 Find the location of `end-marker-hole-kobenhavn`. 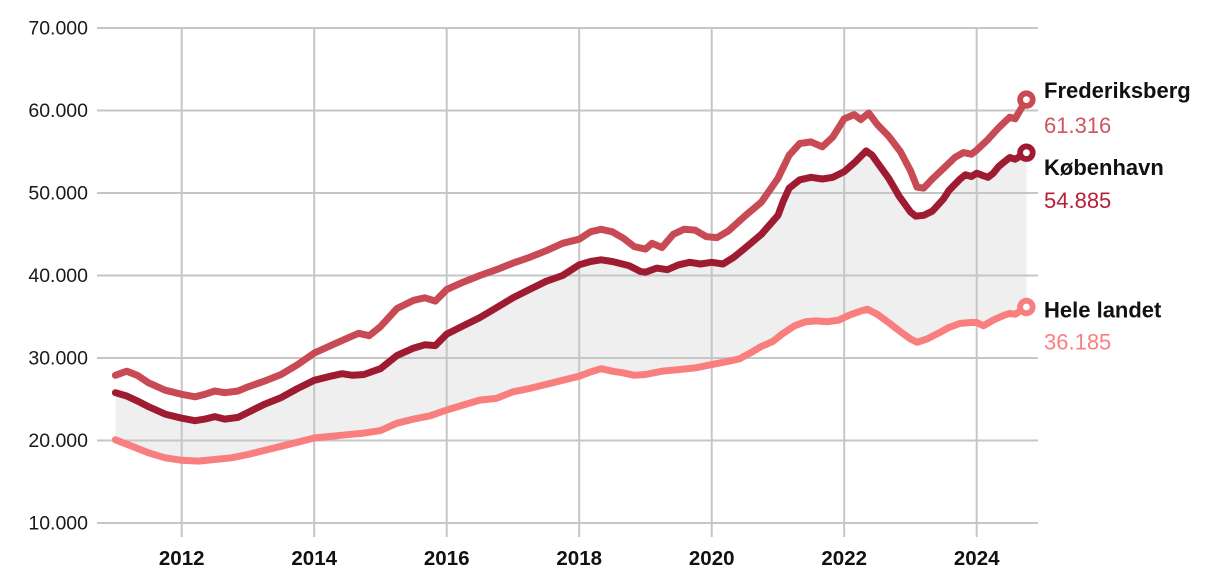

end-marker-hole-kobenhavn is located at coordinates (1026, 153).